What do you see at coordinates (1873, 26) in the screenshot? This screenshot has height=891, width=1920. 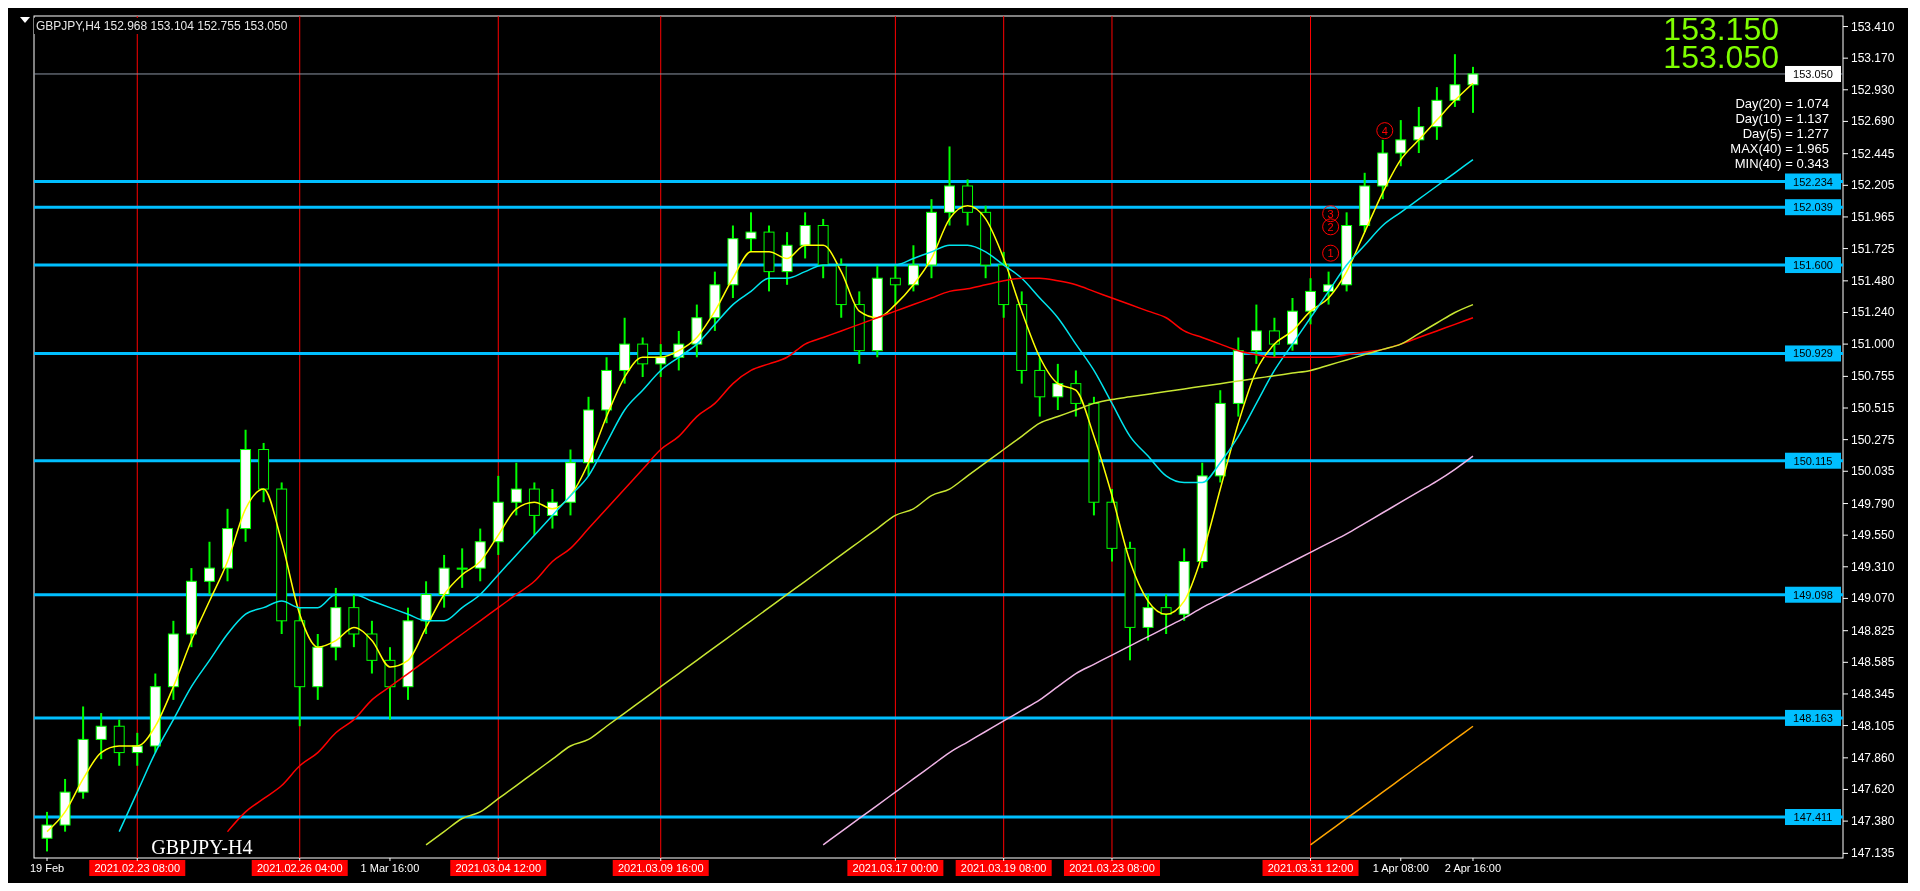 I see `y-tick-label: 153.410` at bounding box center [1873, 26].